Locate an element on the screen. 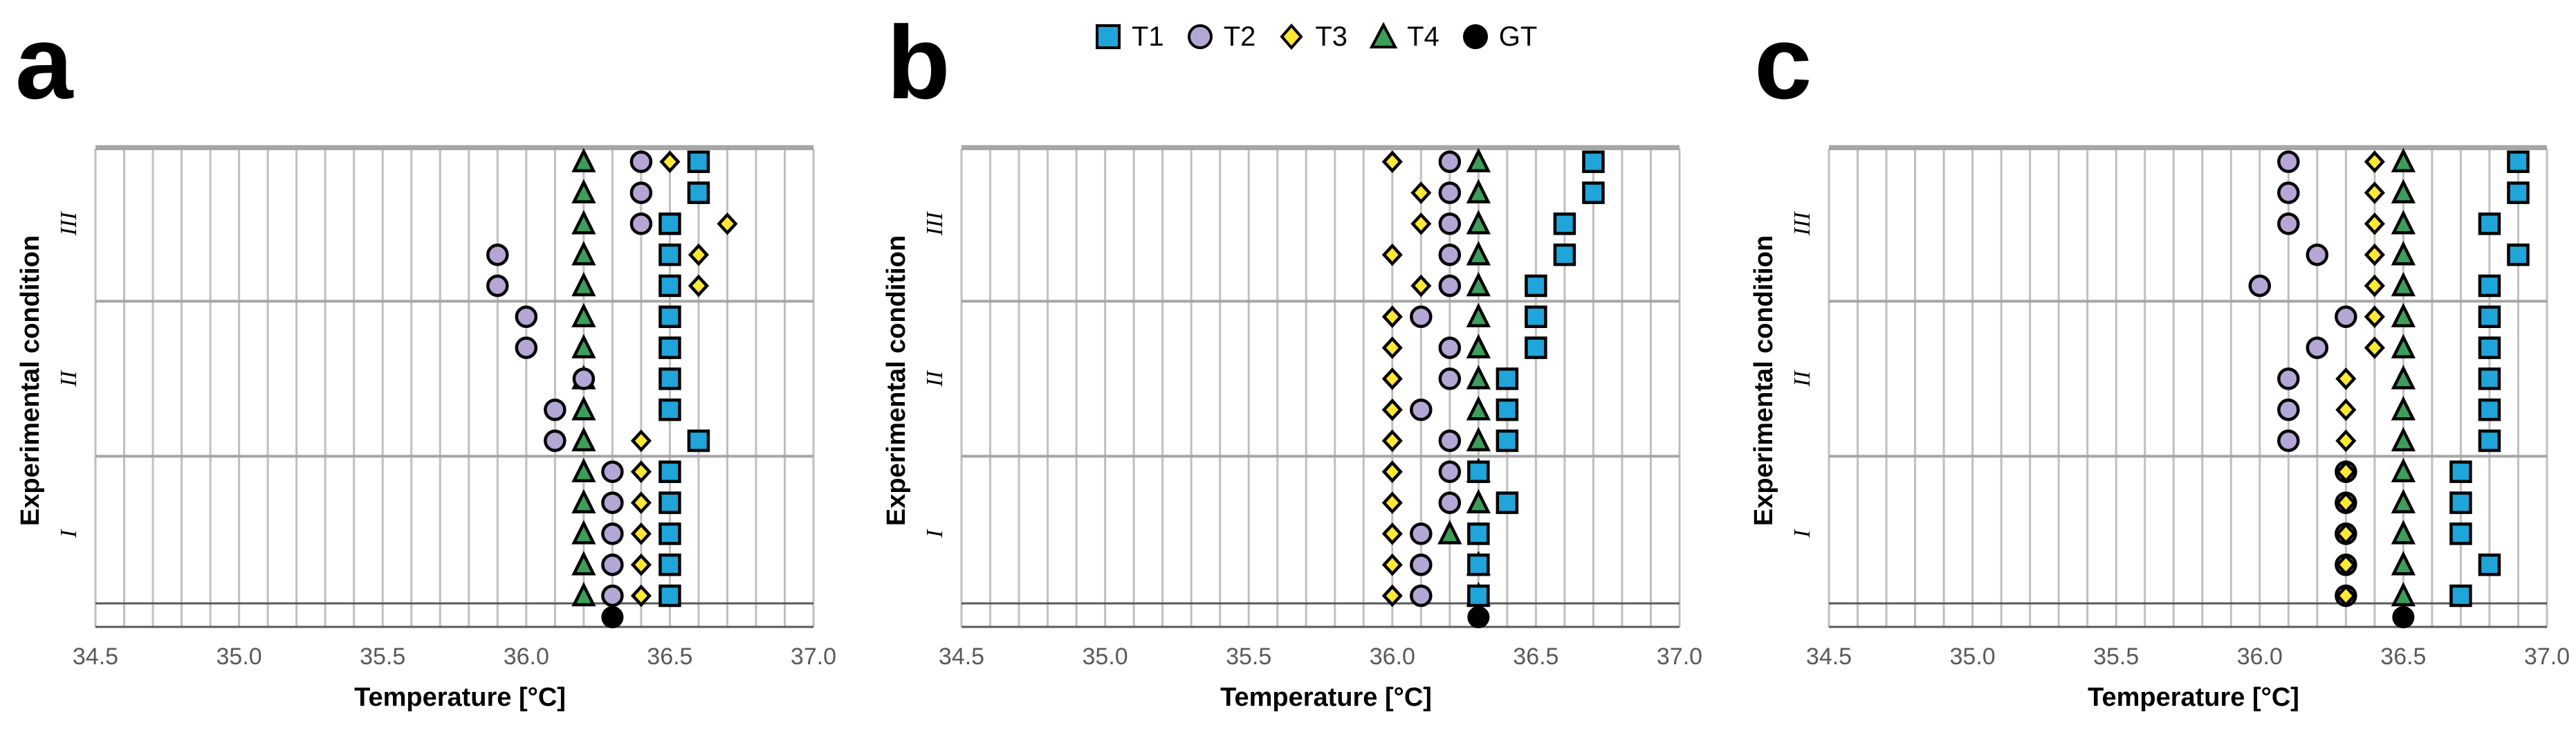  legend-item-t4: T4 is located at coordinates (1403, 37).